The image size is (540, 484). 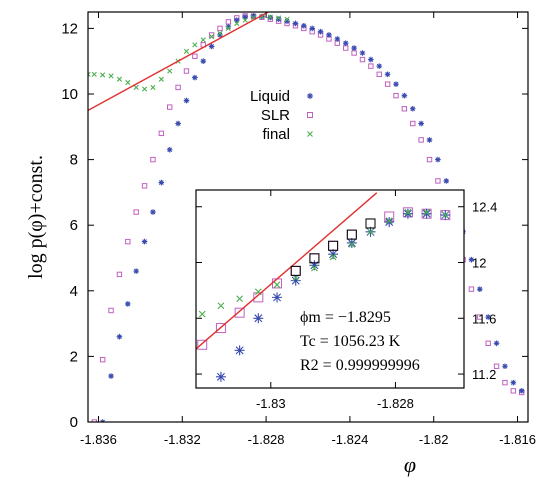 What do you see at coordinates (182, 439) in the screenshot?
I see `x-tick-label: -1.832` at bounding box center [182, 439].